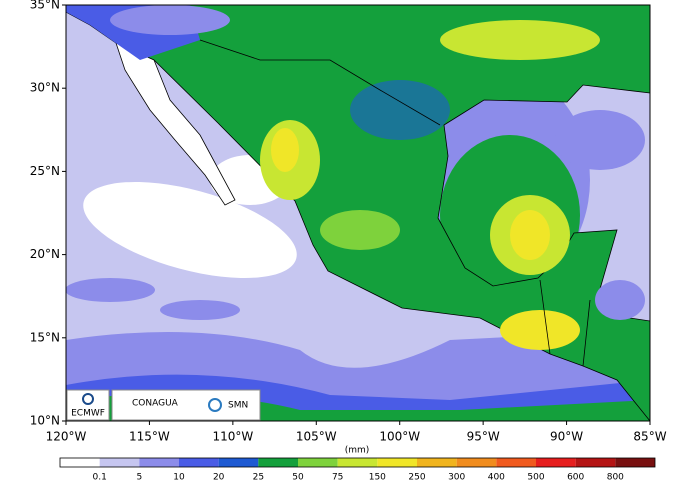 This screenshot has width=696, height=490. Describe the element at coordinates (45, 337) in the screenshot. I see `y-tick-label: 15°N` at that location.